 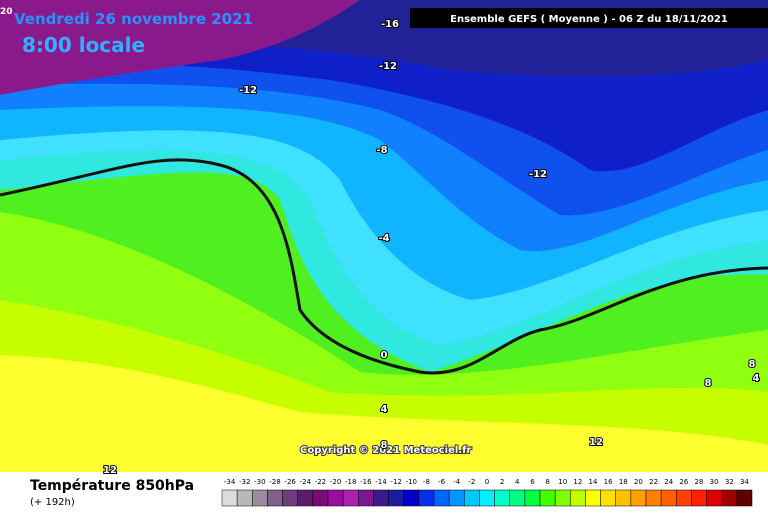 I want to click on model-box, so click(x=589, y=18).